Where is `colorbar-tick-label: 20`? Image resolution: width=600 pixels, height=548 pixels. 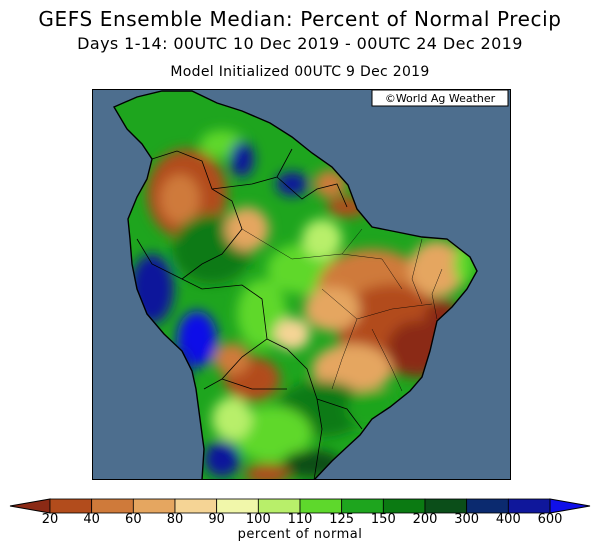 colorbar-tick-label: 20 is located at coordinates (50, 519).